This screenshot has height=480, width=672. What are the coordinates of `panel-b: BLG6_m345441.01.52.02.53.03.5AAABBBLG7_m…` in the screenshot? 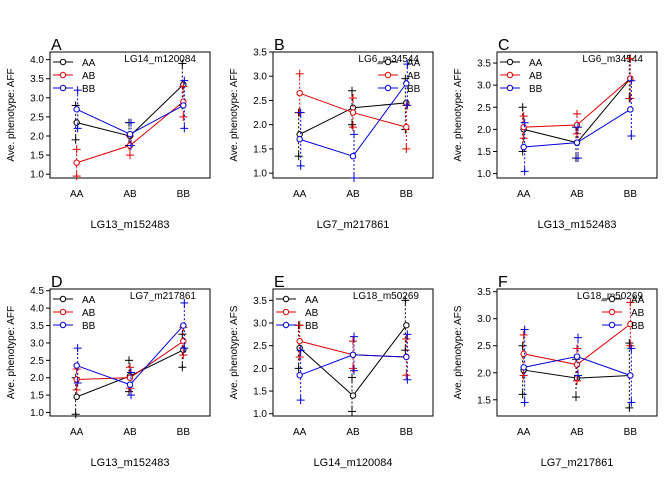 It's located at (331, 134).